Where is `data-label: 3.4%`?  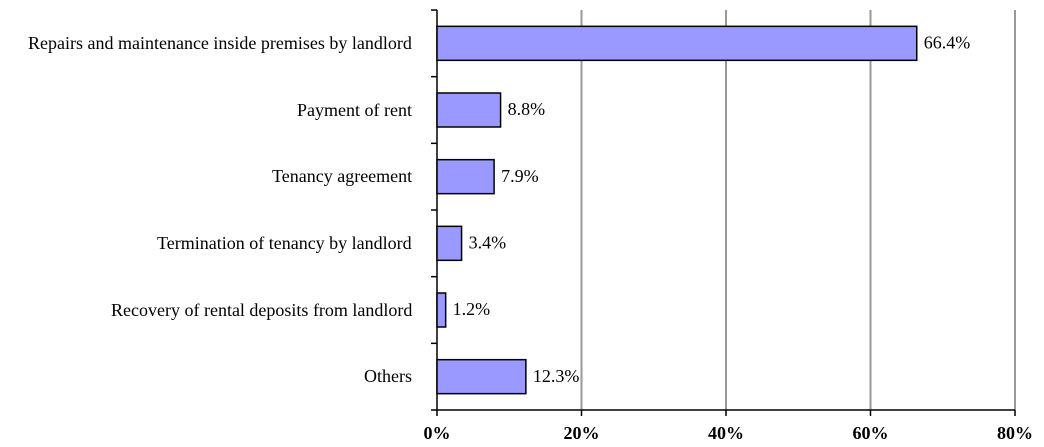 data-label: 3.4% is located at coordinates (488, 242).